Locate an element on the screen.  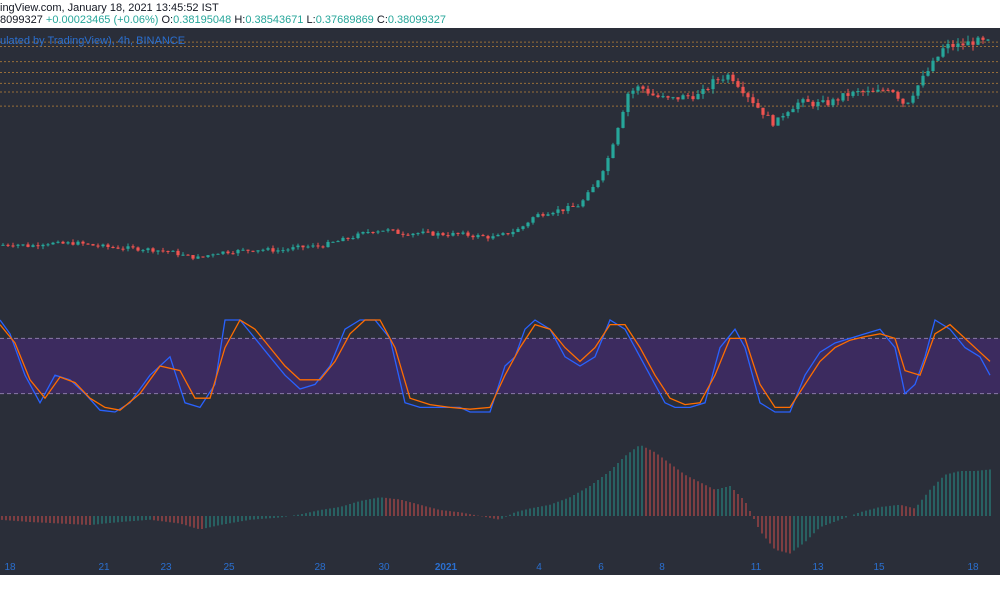
x-axis-band is located at coordinates (500, 566).